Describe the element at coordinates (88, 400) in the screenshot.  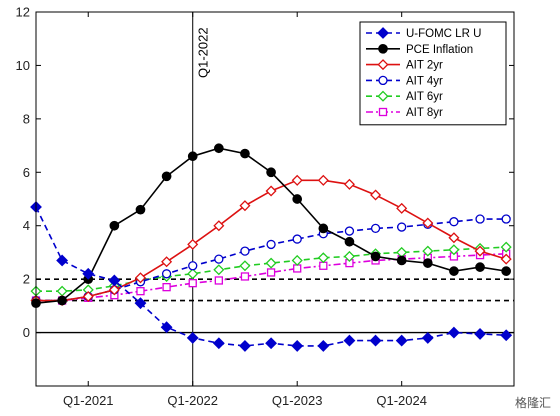
I see `x-tick-label: Q1-2021` at that location.